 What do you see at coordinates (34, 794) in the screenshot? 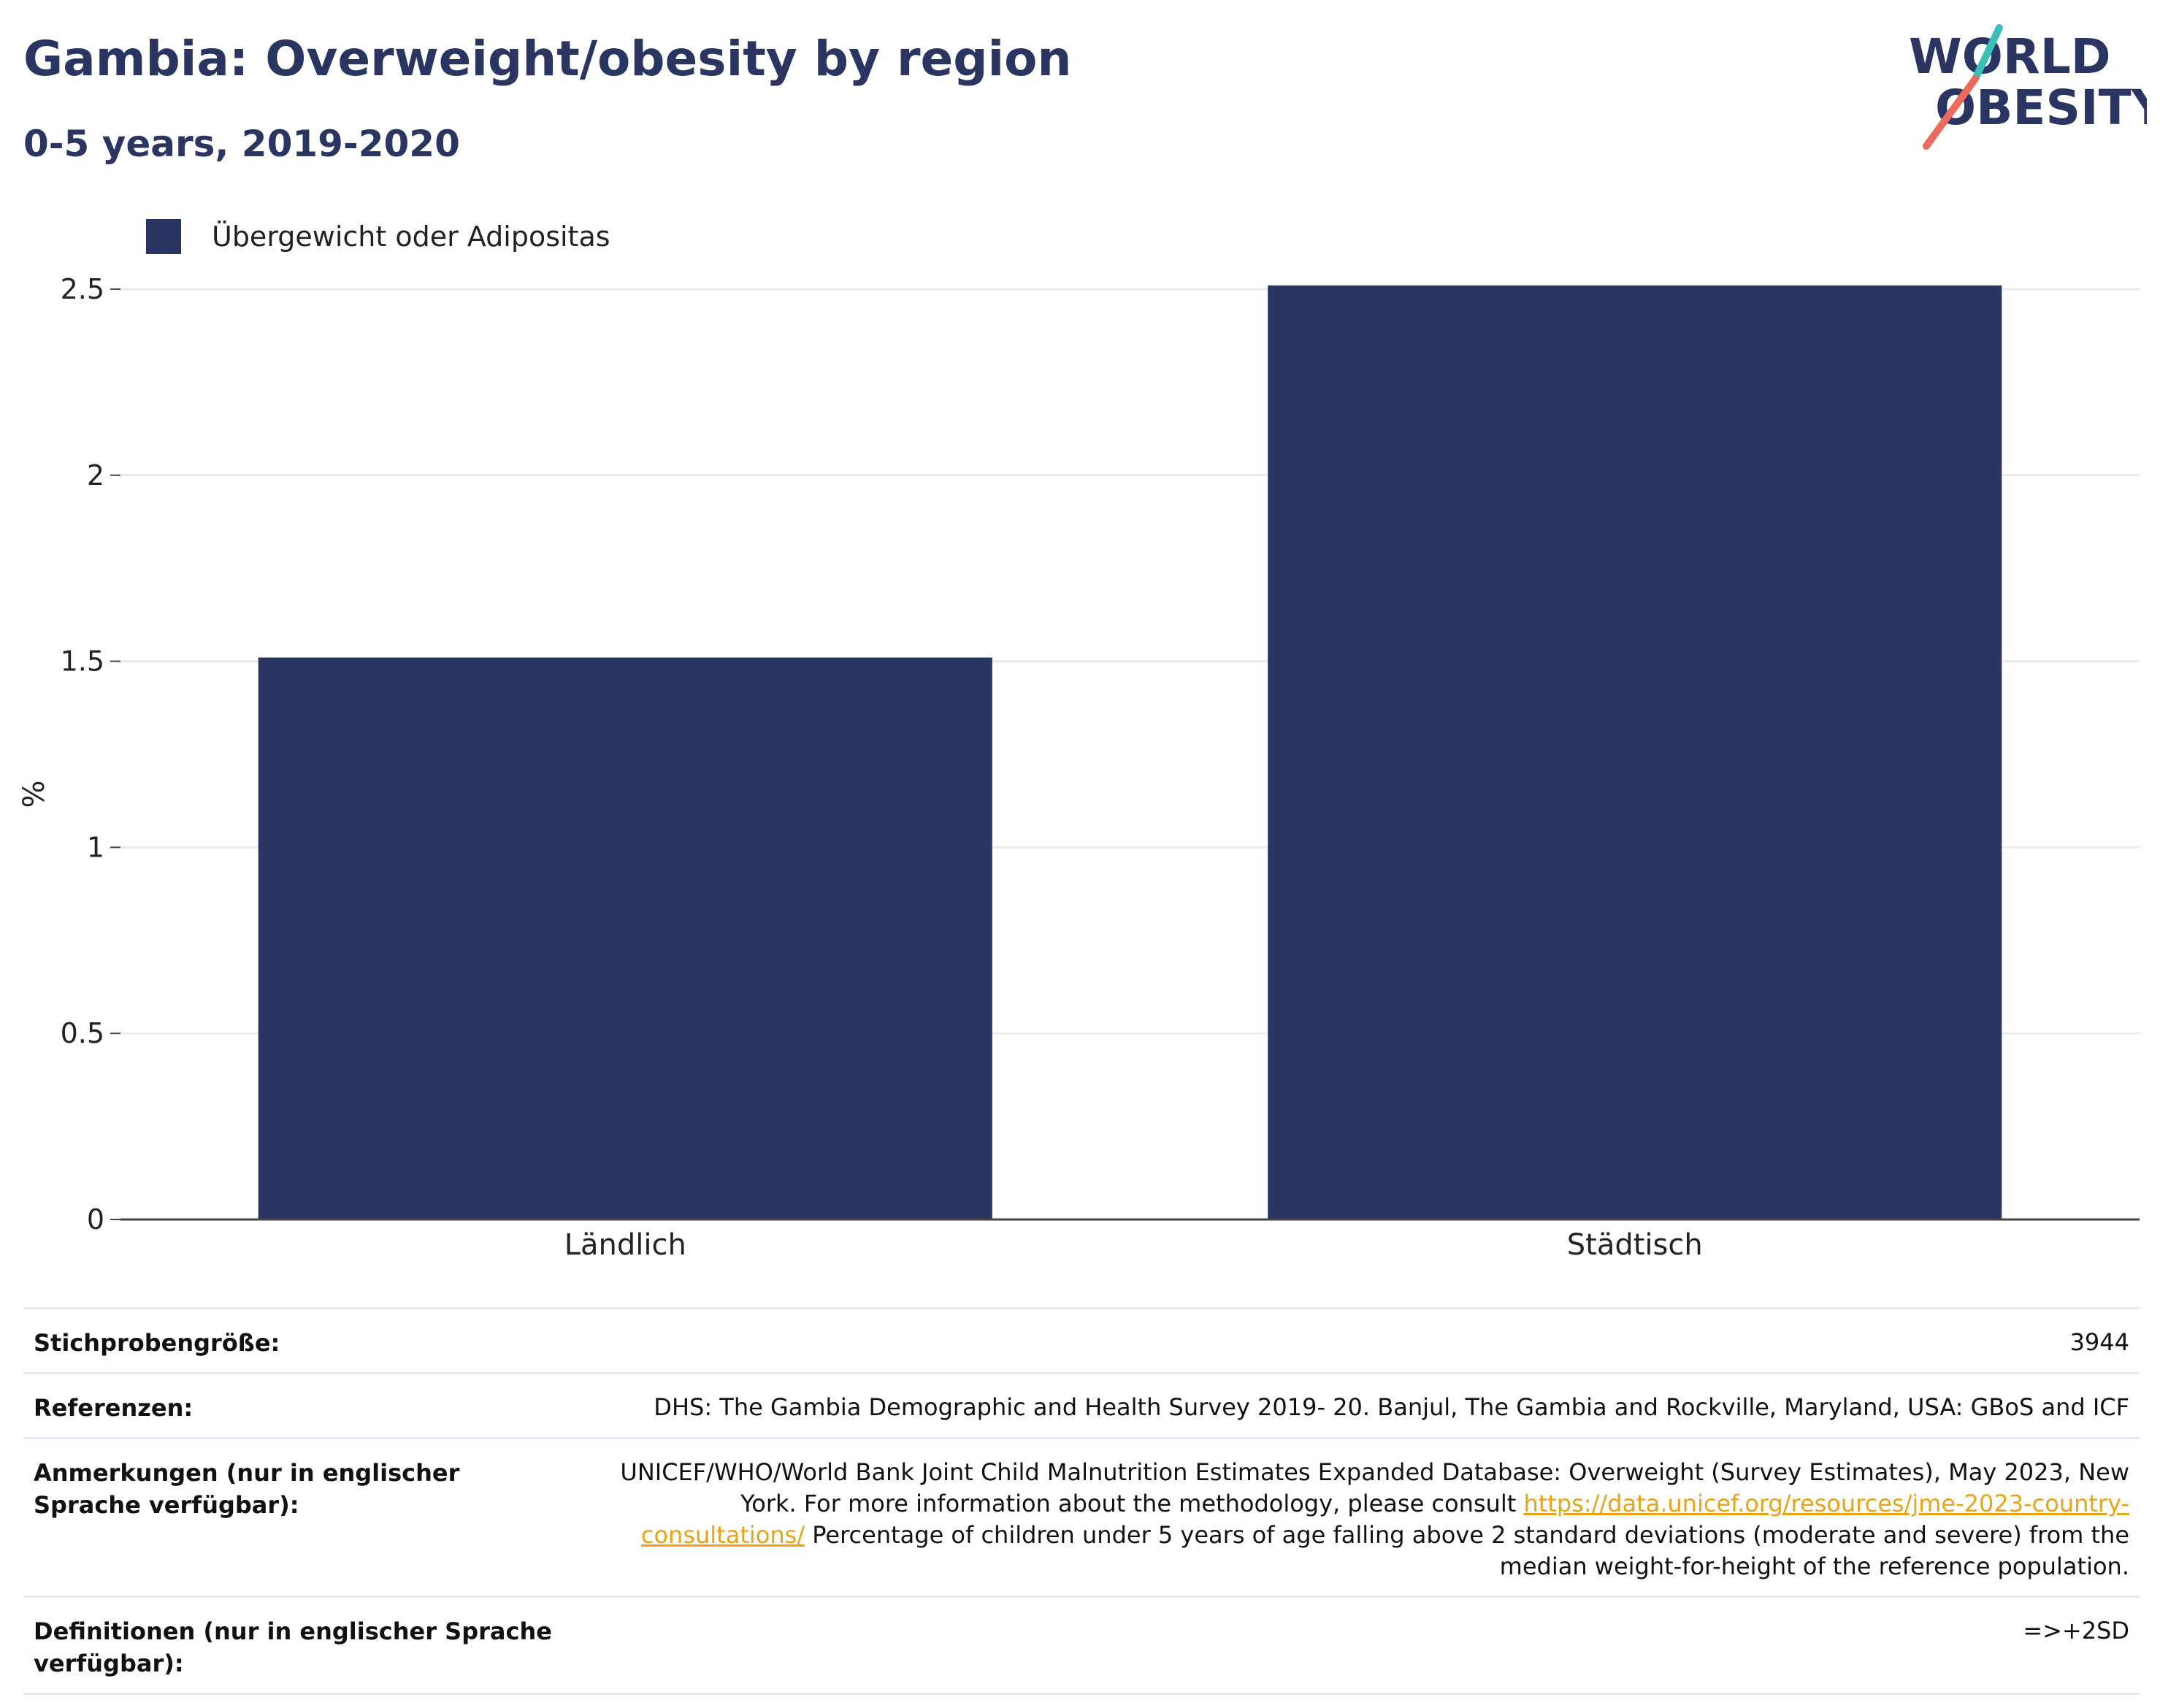
I see `y-axis-label: %` at bounding box center [34, 794].